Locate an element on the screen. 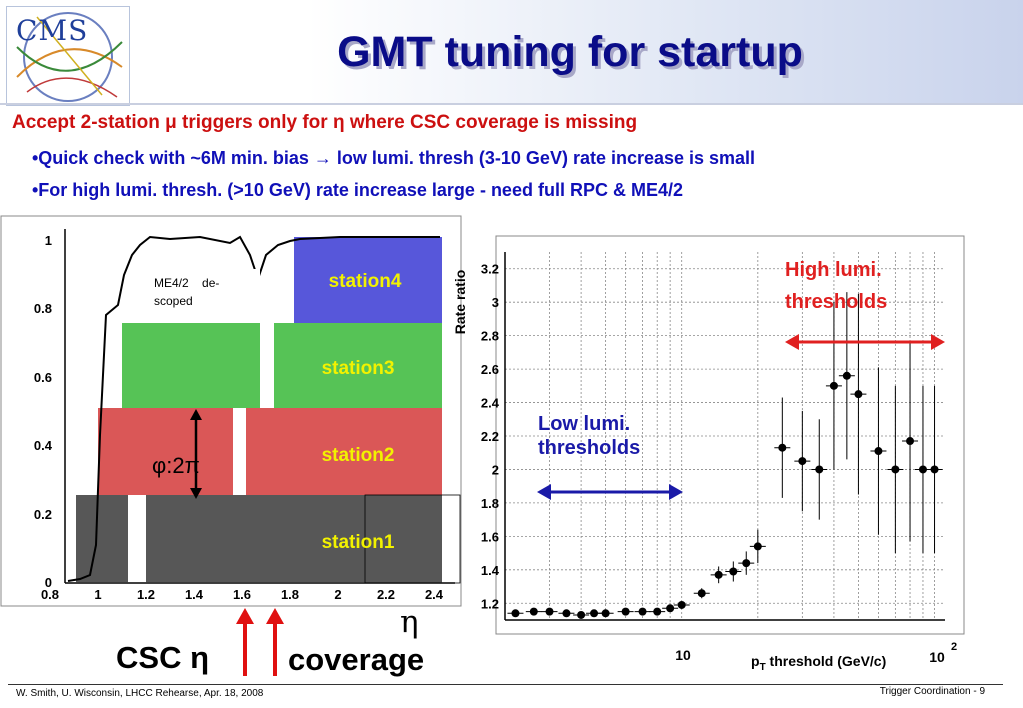  station1-band is located at coordinates (294, 539).